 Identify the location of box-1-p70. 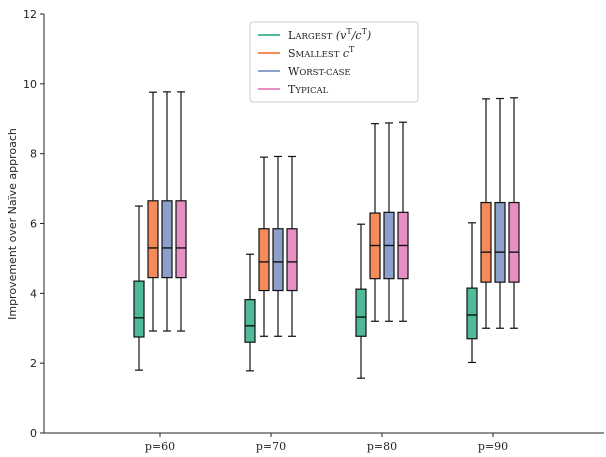
(250, 312).